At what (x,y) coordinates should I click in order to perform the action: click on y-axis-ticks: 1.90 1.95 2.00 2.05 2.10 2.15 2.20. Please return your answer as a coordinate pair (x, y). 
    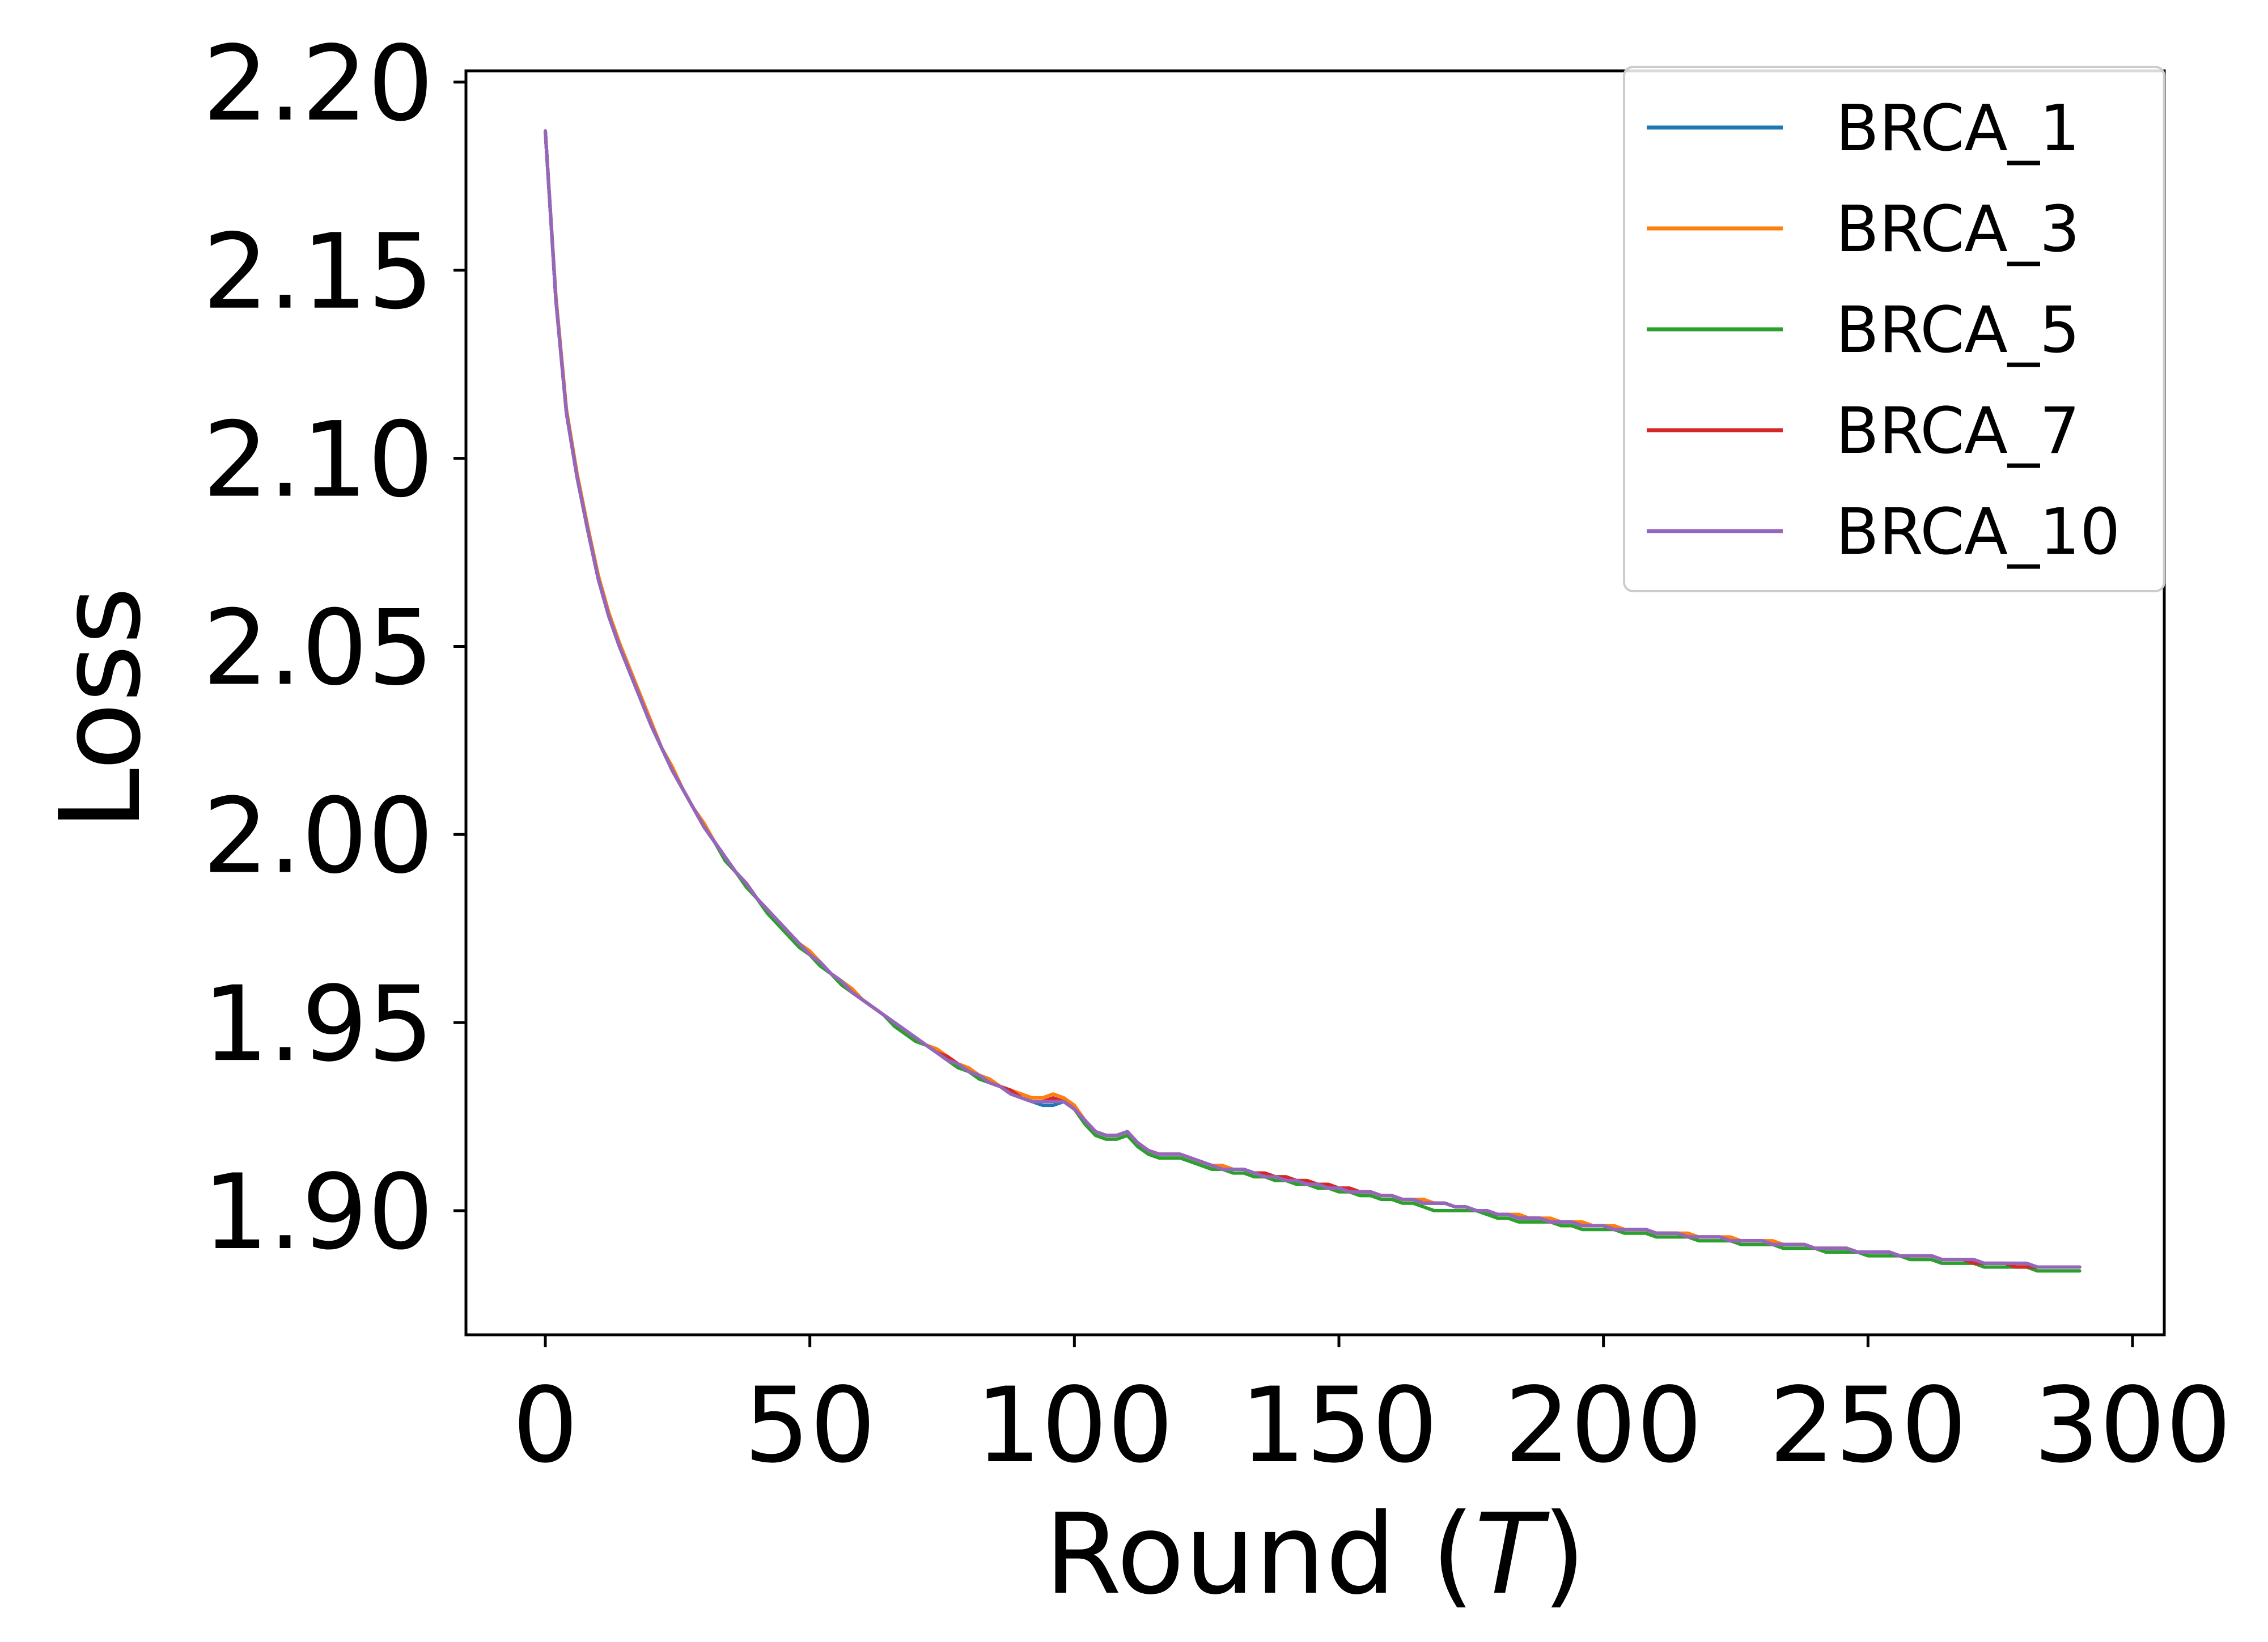
    Looking at the image, I should click on (334, 648).